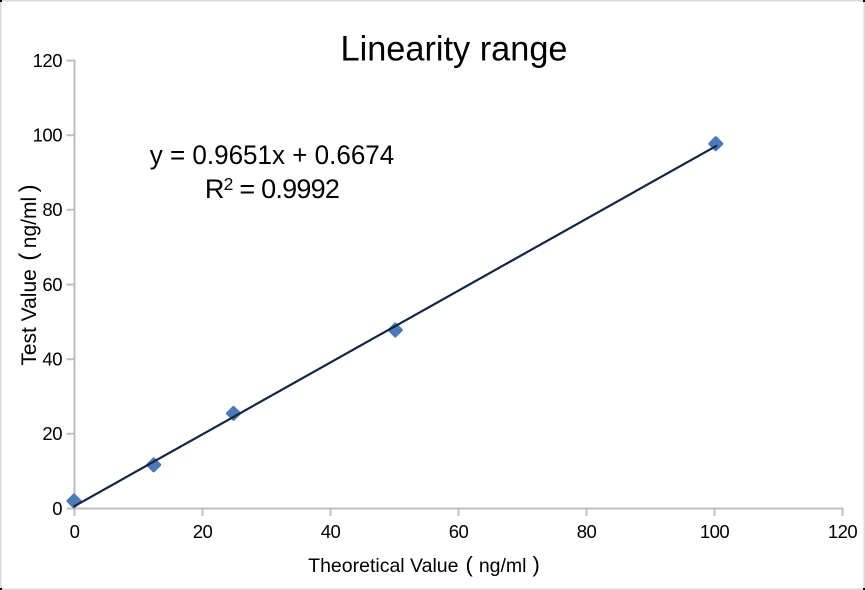  What do you see at coordinates (272, 155) in the screenshot?
I see `svg-text: y = 0.9651x + 0.6674` at bounding box center [272, 155].